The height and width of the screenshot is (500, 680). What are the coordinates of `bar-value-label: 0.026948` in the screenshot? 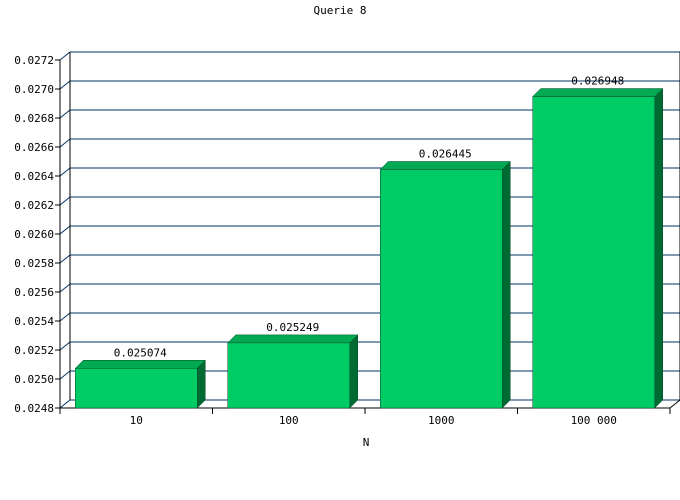 It's located at (597, 81).